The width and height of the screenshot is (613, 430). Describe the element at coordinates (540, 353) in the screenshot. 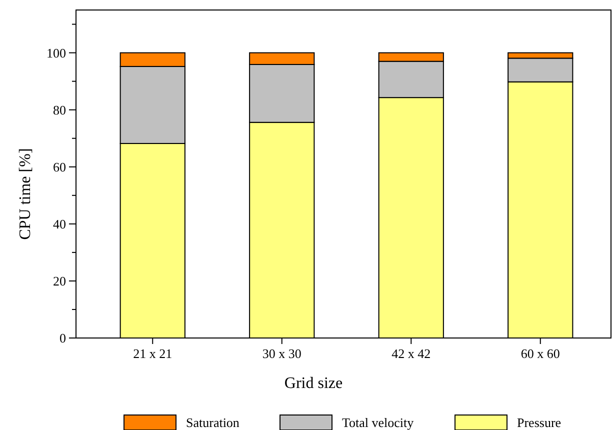

I see `x-tick-label: 60 x 60` at that location.